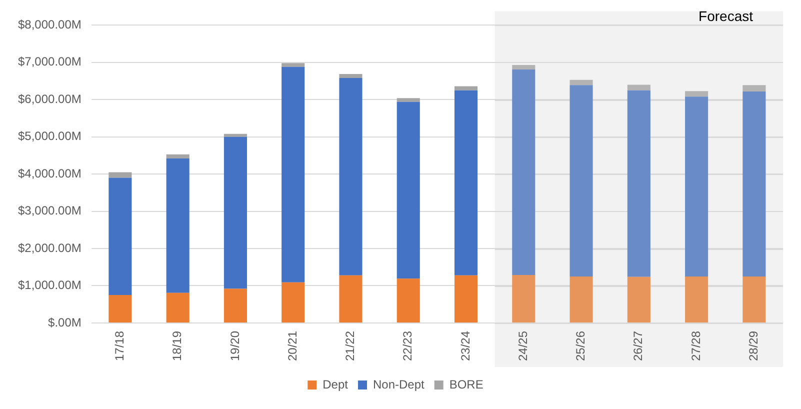  Describe the element at coordinates (292, 345) in the screenshot. I see `x-tick-label: 20/21` at that location.